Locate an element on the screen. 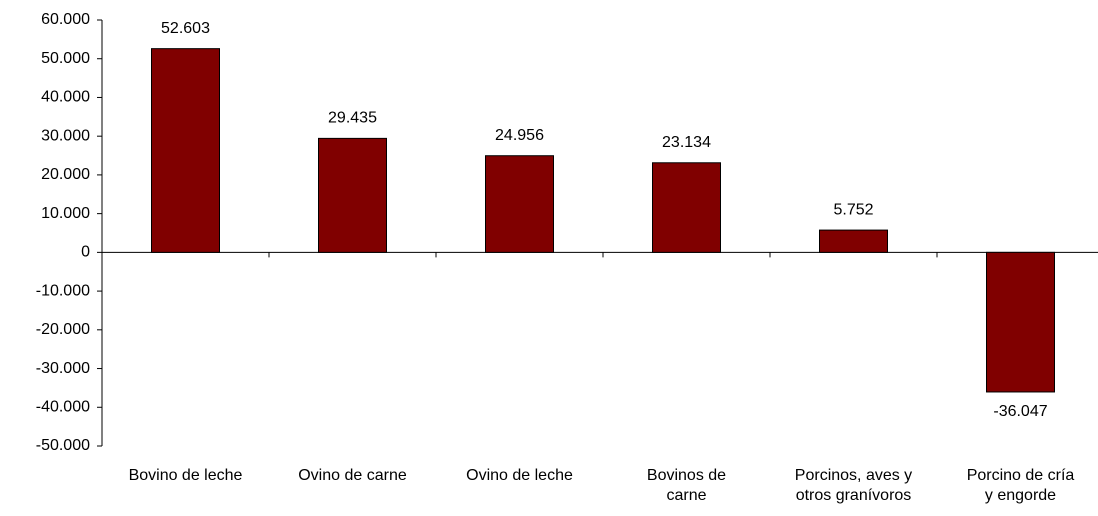 The image size is (1098, 516). y-tick-label: 10.000 is located at coordinates (65, 213).